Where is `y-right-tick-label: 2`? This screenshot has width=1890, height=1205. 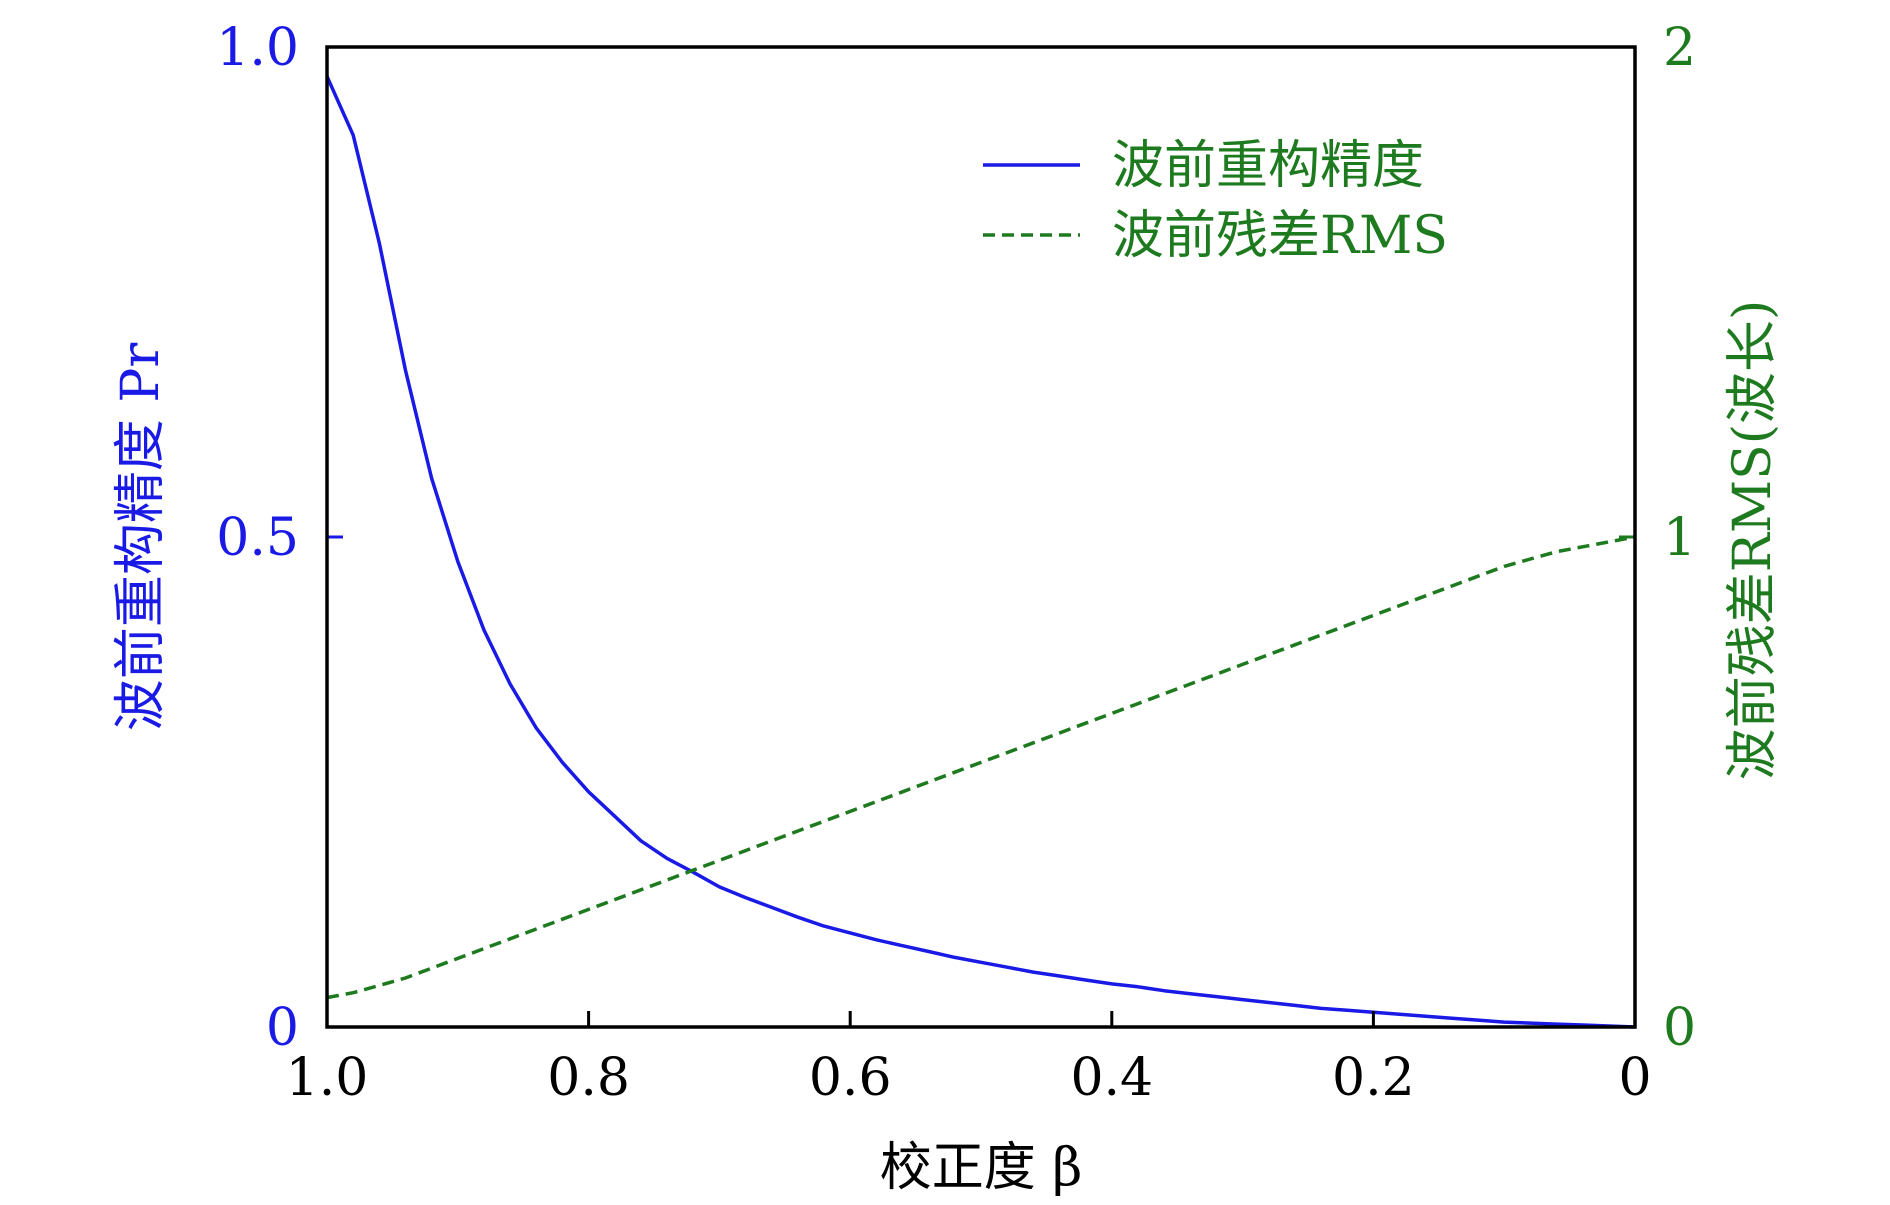
y-right-tick-label: 2 is located at coordinates (1679, 48).